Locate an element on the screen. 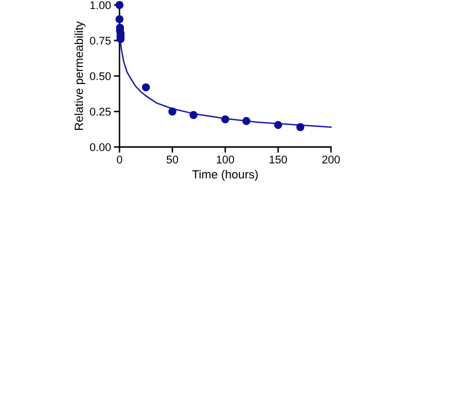  y-tick-label: 1.00 is located at coordinates (100, 5).